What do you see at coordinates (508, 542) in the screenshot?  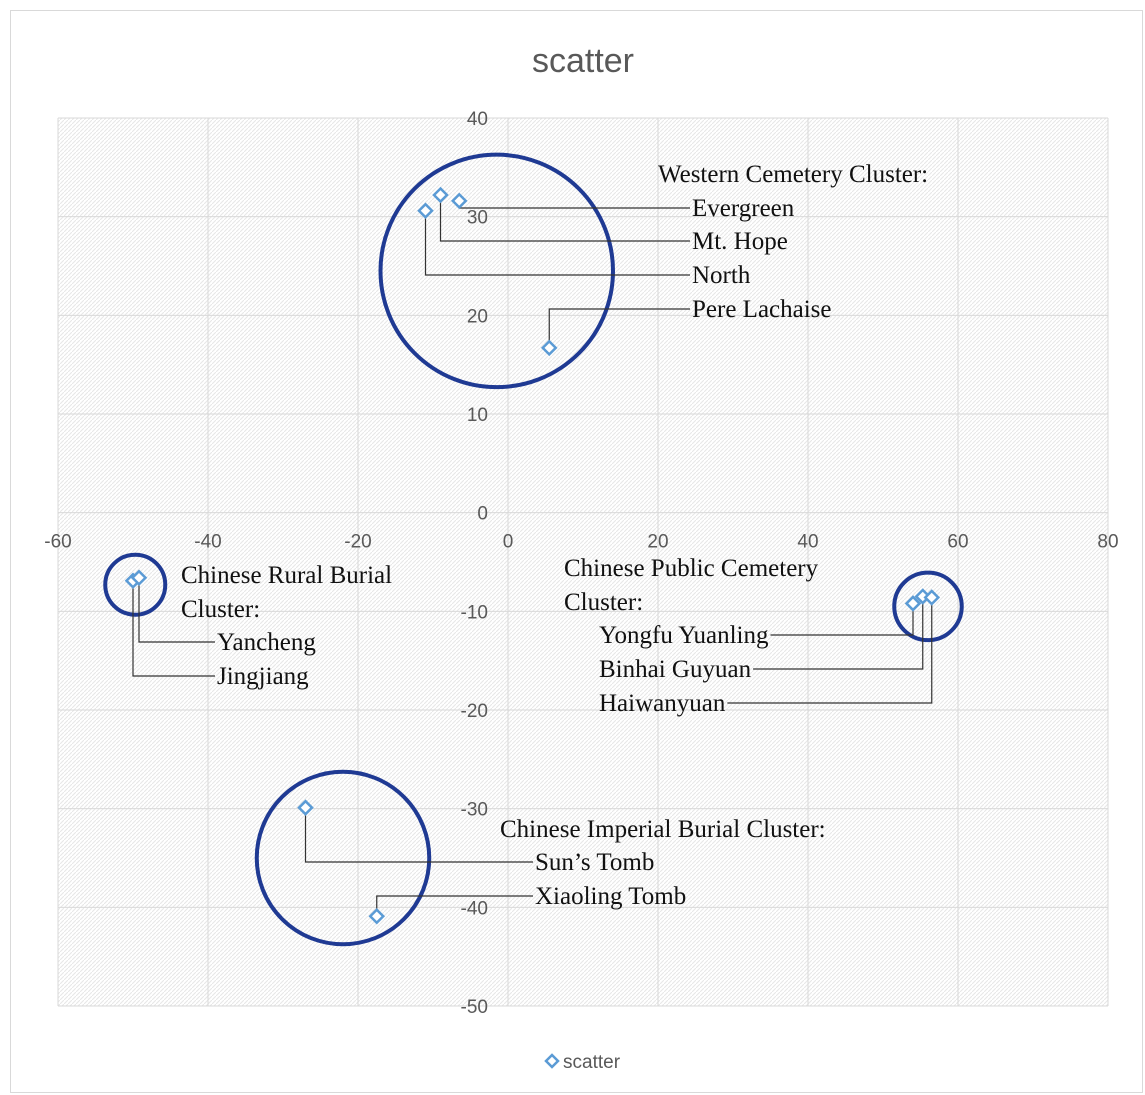 I see `x-tick-label: 0` at bounding box center [508, 542].